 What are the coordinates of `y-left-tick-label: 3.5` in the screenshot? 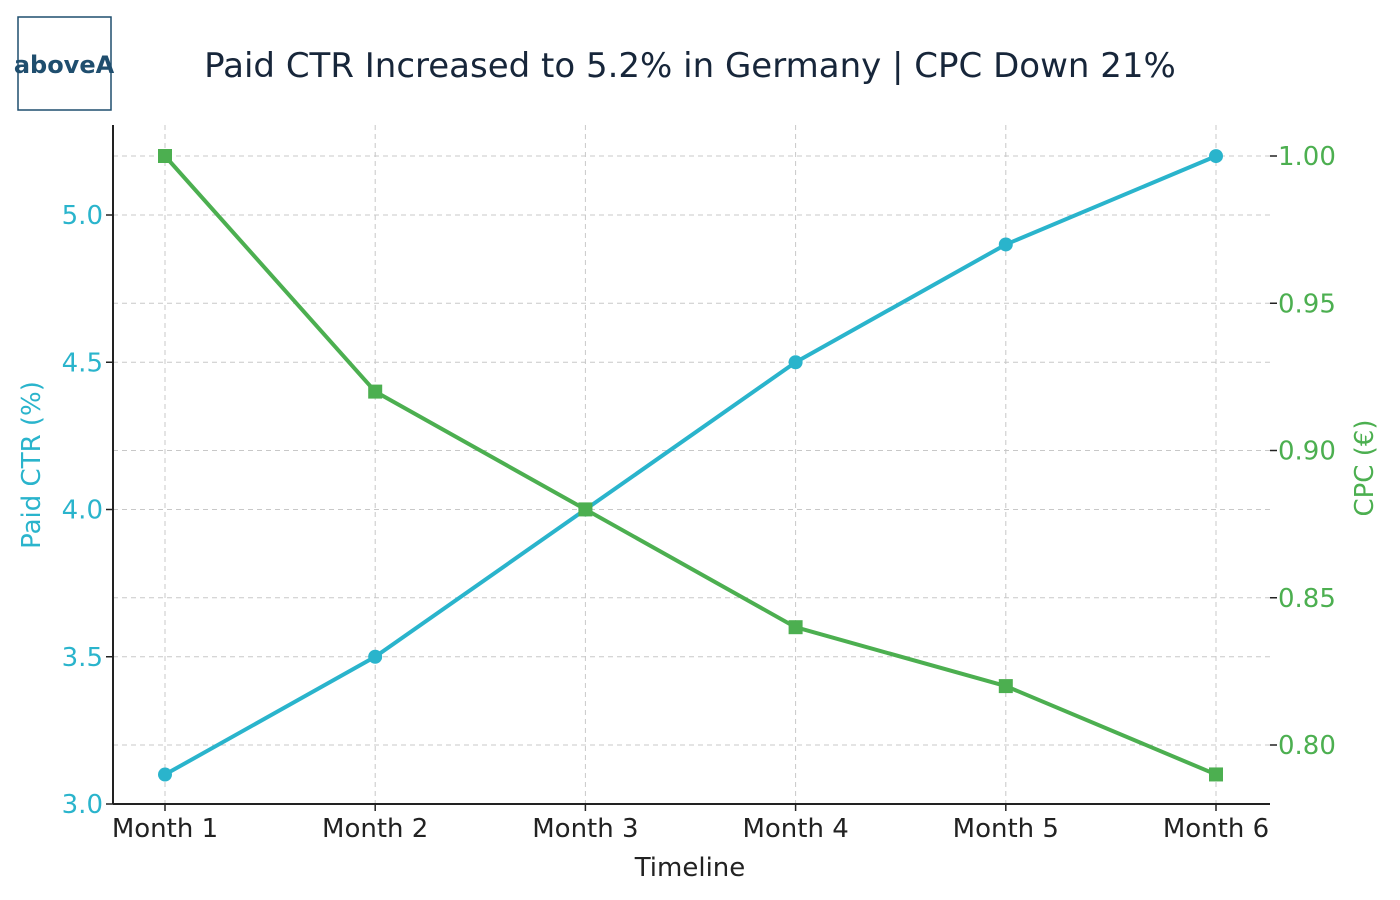 It's located at (82, 658).